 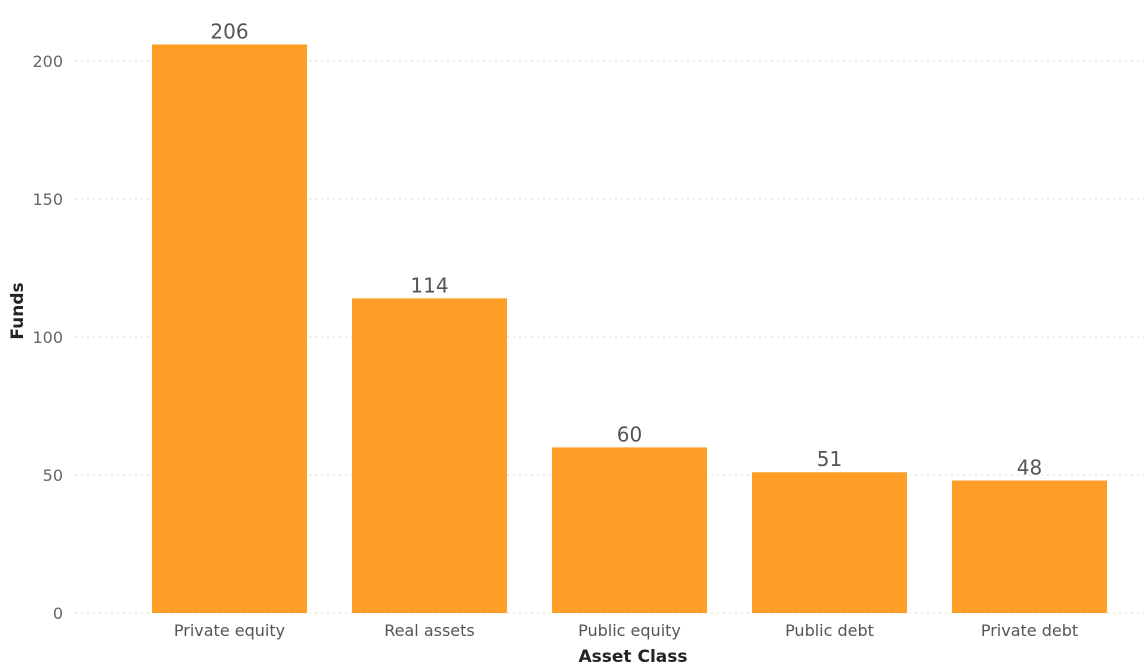 What do you see at coordinates (629, 530) in the screenshot?
I see `bar-public-equity` at bounding box center [629, 530].